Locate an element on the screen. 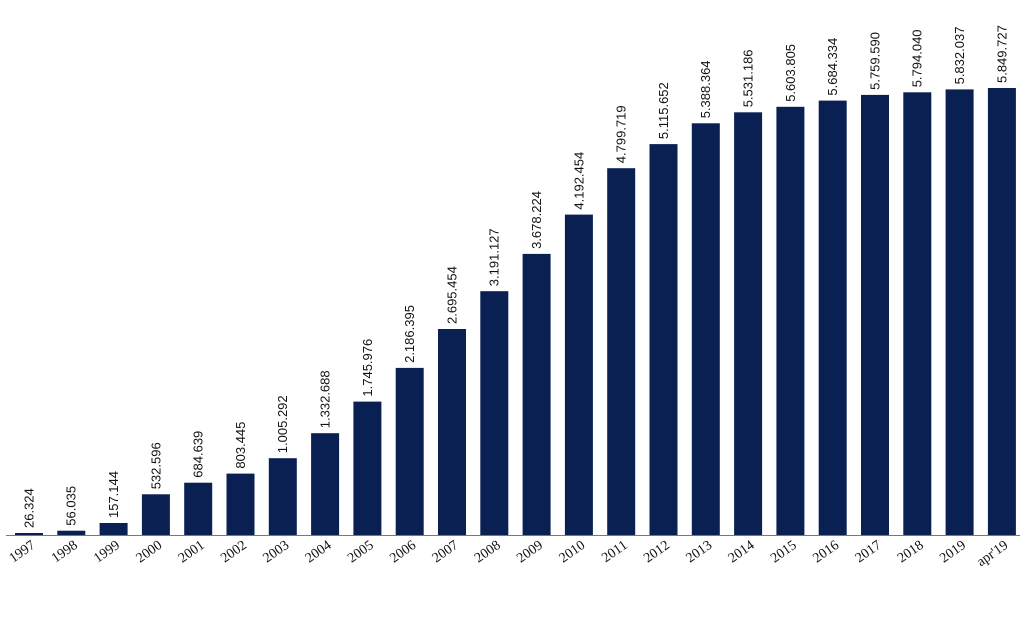 This screenshot has height=621, width=1024. x-tick-label-2003: 2003 is located at coordinates (277, 552).